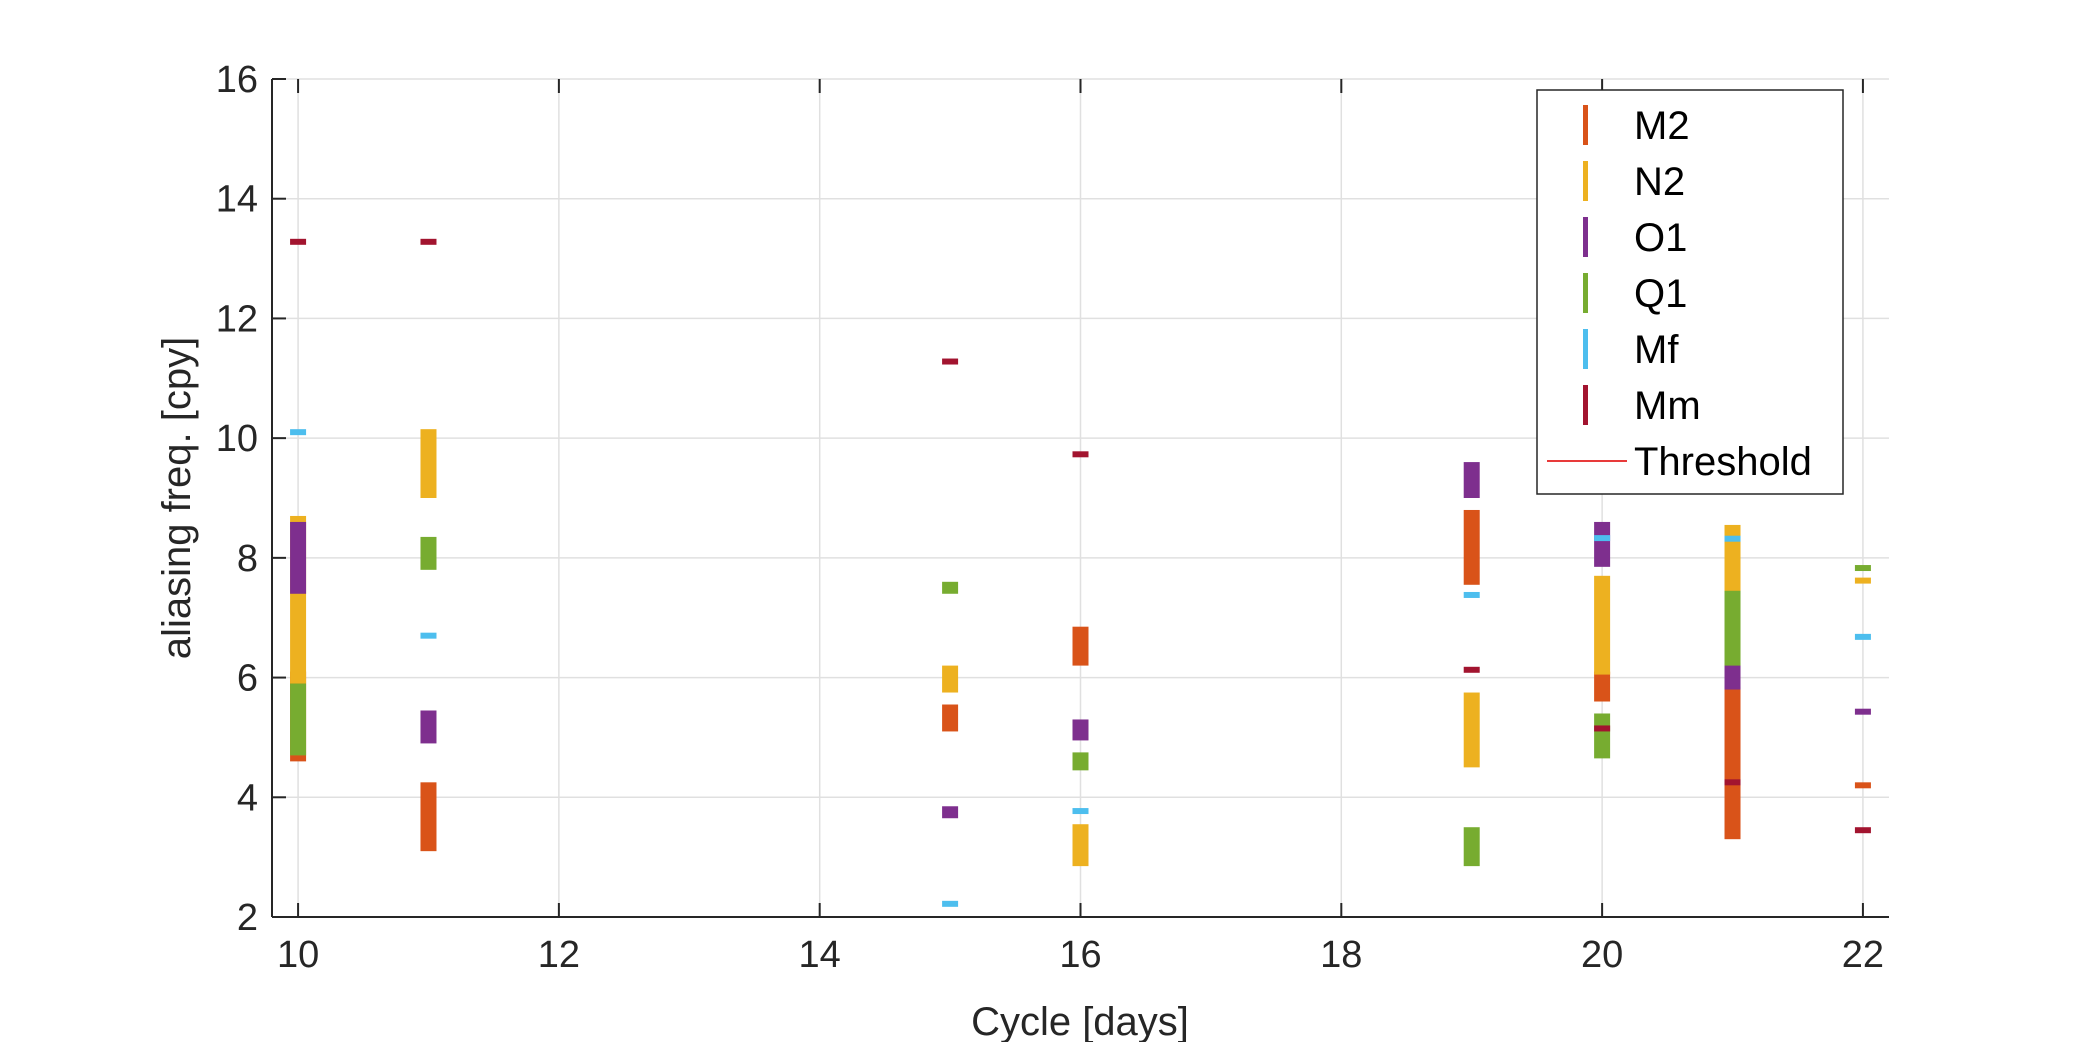 The image size is (2083, 1042). Describe the element at coordinates (1723, 462) in the screenshot. I see `legend-label-threshold: Threshold` at that location.